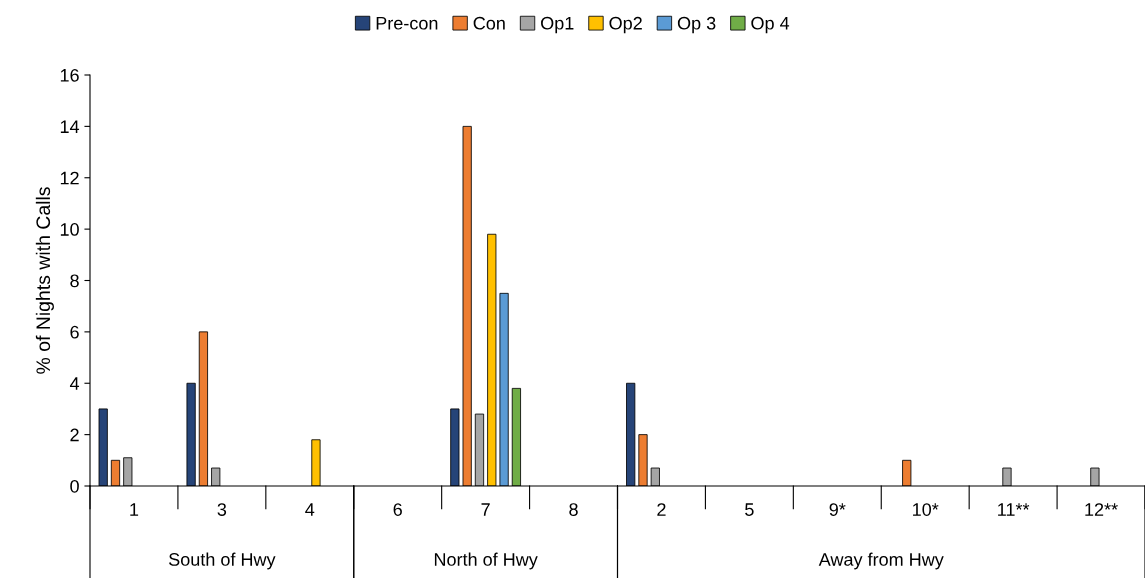 The width and height of the screenshot is (1145, 578). Describe the element at coordinates (557, 25) in the screenshot. I see `legend-label: Op1` at that location.